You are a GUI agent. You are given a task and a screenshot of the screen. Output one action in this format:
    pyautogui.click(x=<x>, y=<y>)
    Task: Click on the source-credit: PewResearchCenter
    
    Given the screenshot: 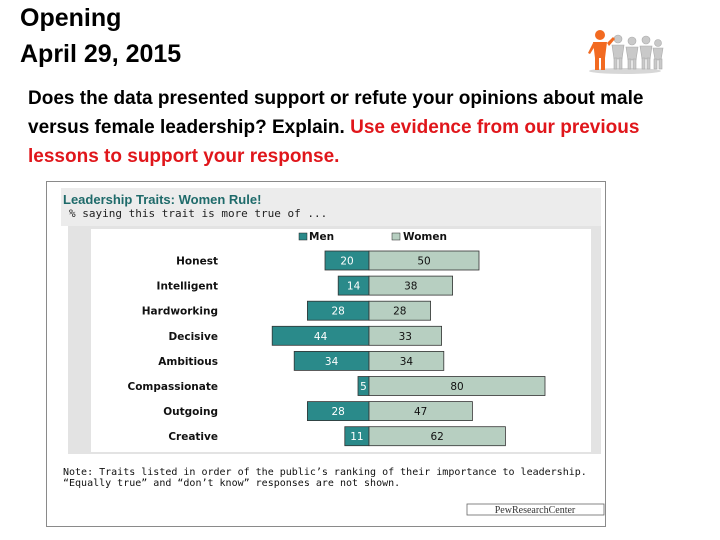 What is the action you would take?
    pyautogui.click(x=535, y=509)
    